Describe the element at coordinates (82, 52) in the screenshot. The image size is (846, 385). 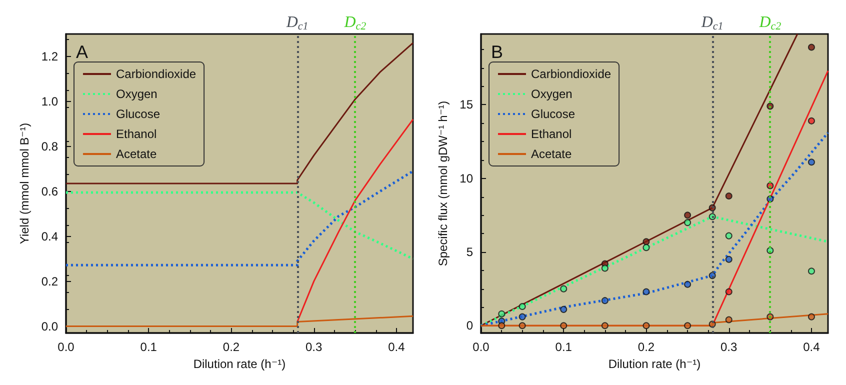
I see `chart-title: A` at that location.